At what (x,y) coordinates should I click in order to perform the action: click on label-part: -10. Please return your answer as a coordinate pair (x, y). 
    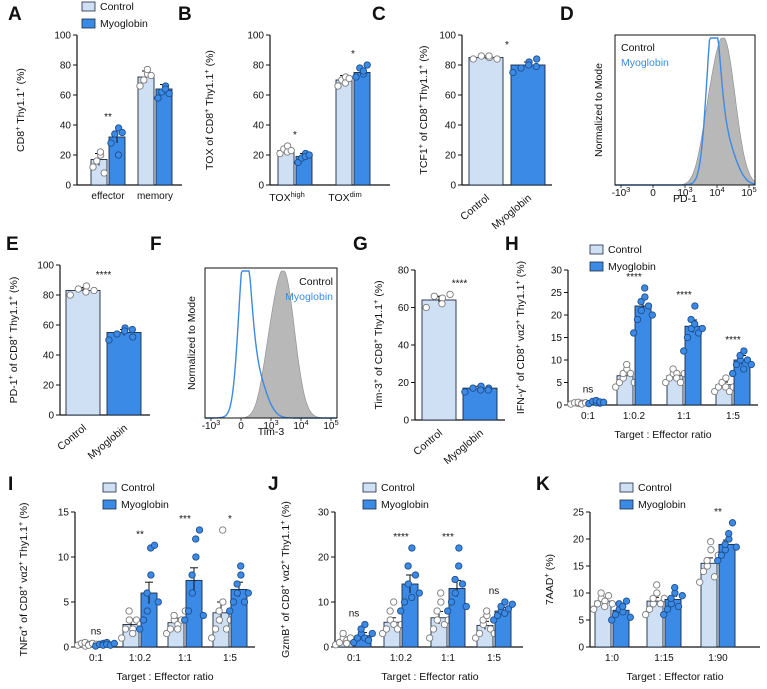
    Looking at the image, I should click on (619, 193).